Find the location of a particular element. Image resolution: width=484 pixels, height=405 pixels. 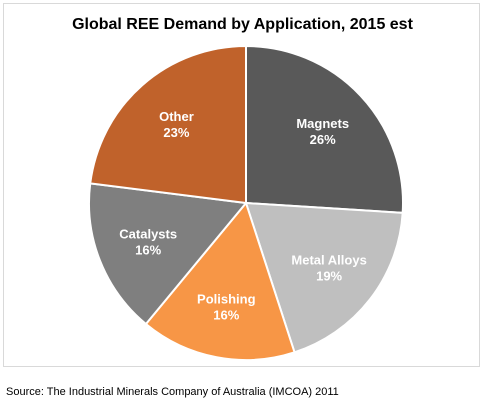

slice-value-catalysts: 16% is located at coordinates (148, 250).